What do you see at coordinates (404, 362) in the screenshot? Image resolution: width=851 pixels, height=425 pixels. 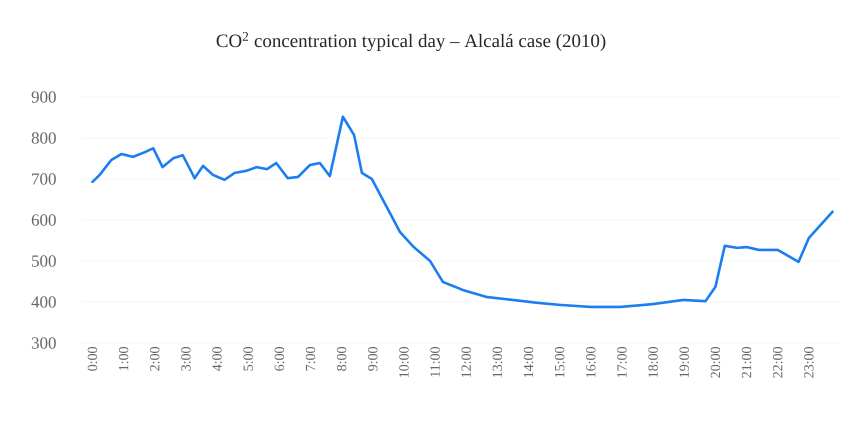 I see `x-tick-label: 10:00` at bounding box center [404, 362].